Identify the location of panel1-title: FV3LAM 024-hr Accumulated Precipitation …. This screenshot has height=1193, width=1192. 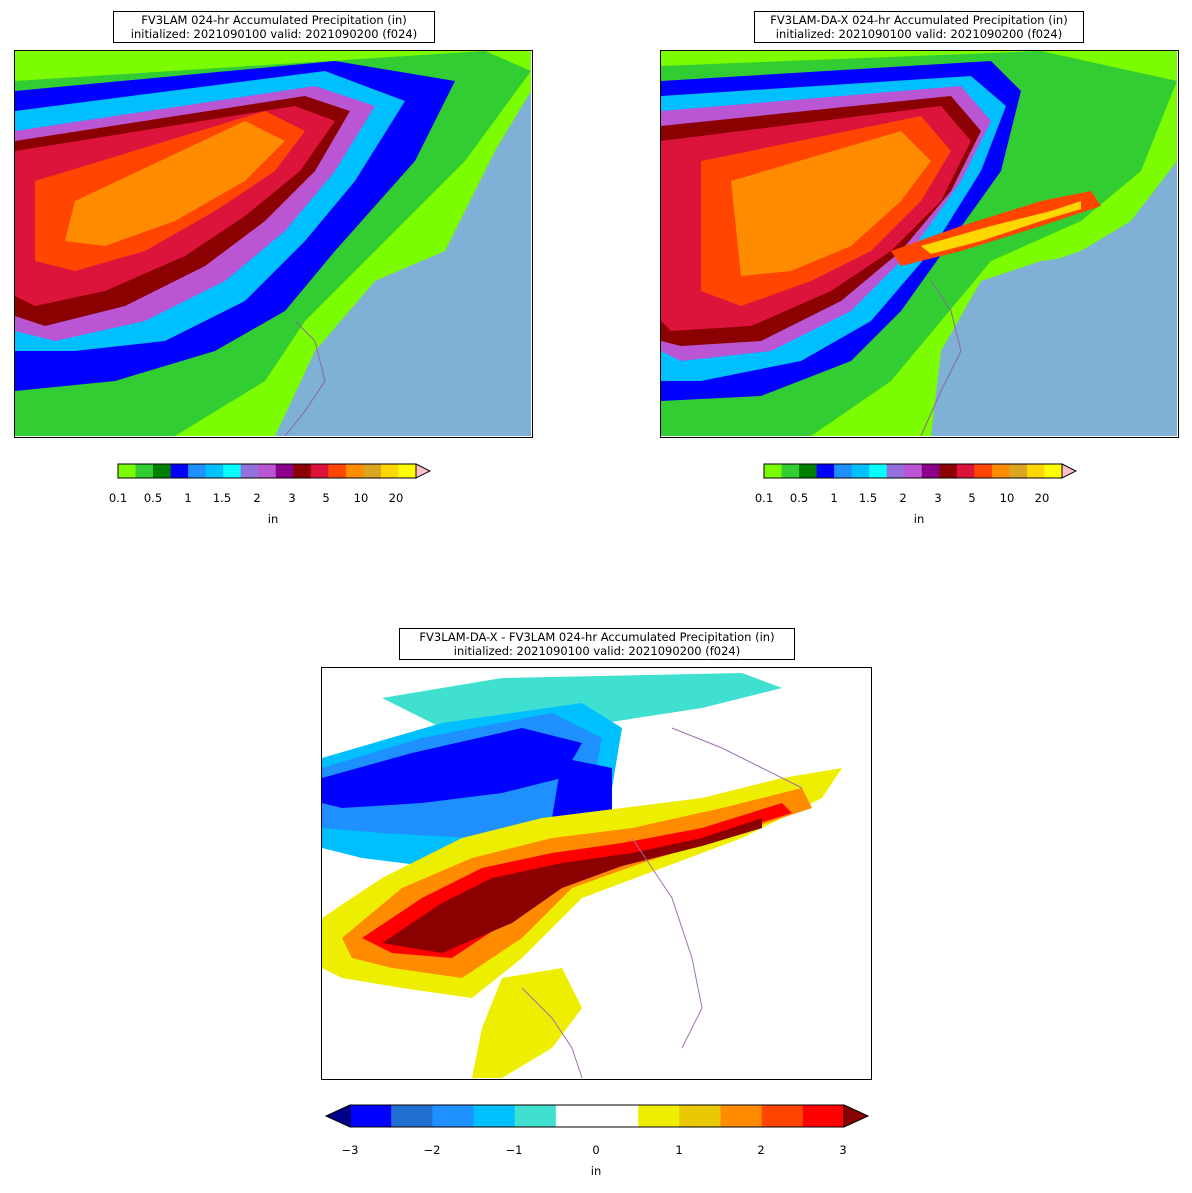
(274, 27).